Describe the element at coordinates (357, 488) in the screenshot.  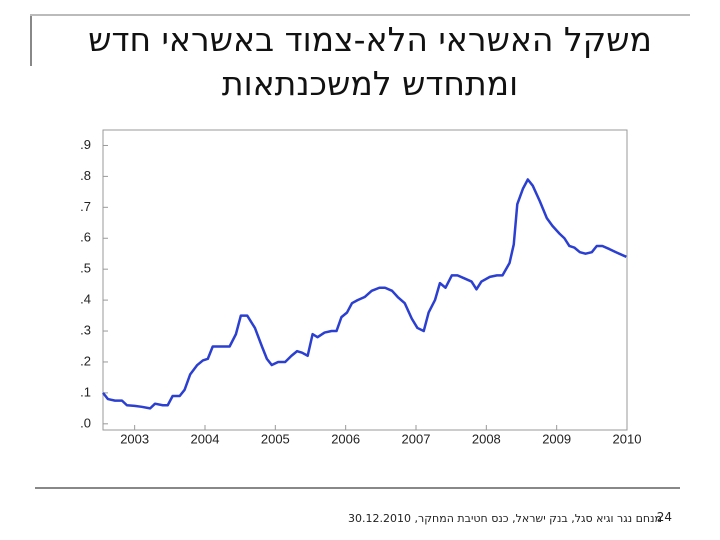
I see `footer-line` at that location.